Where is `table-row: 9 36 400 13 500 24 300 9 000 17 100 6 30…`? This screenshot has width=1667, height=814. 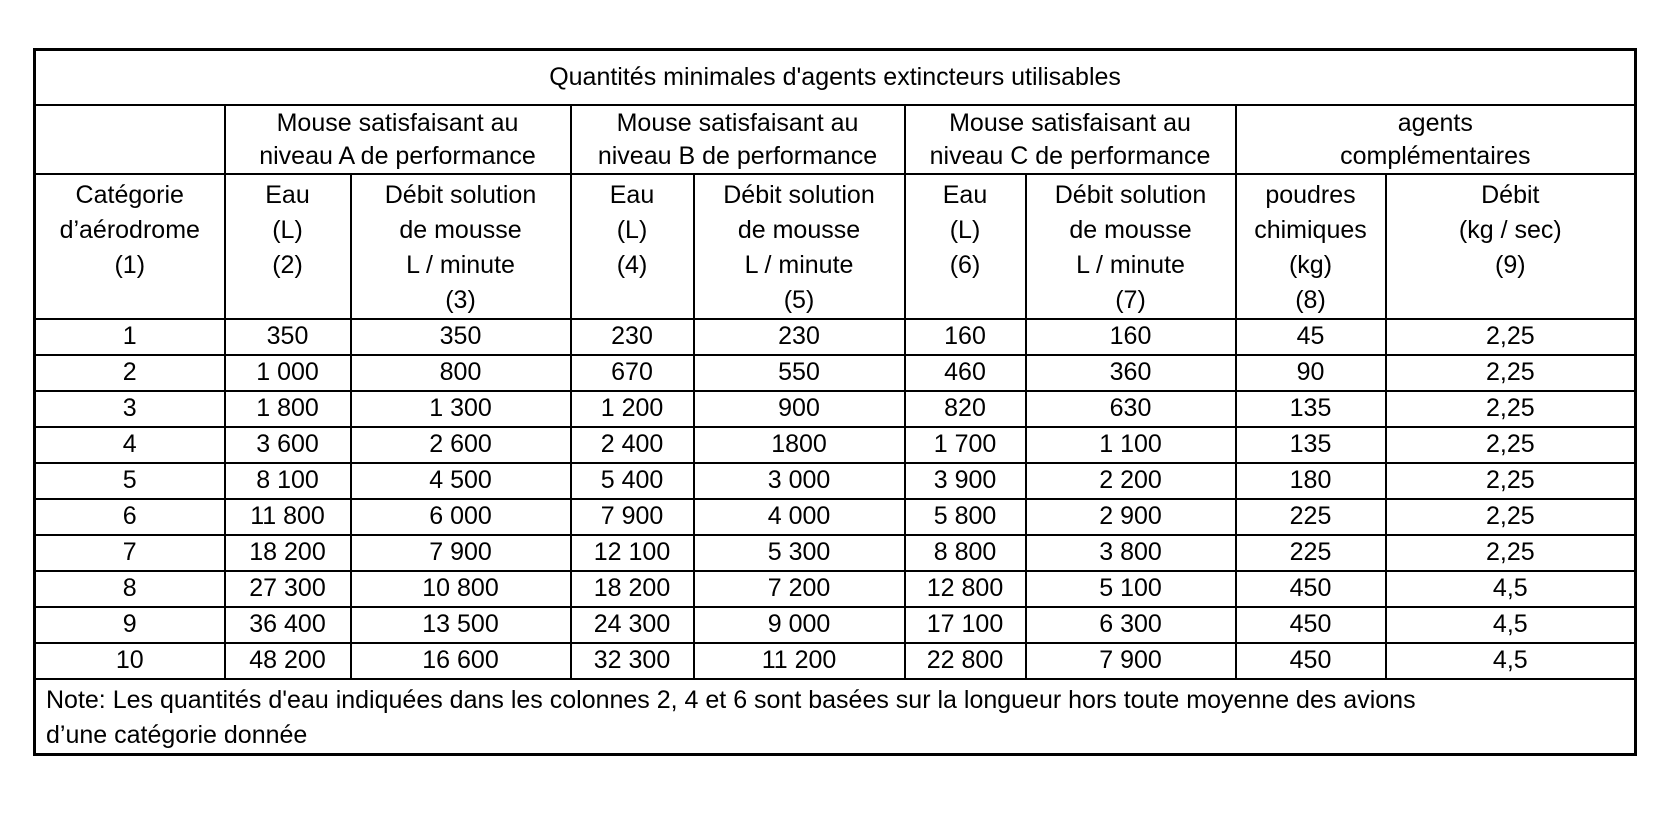
table-row: 9 36 400 13 500 24 300 9 000 17 100 6 30… is located at coordinates (835, 624).